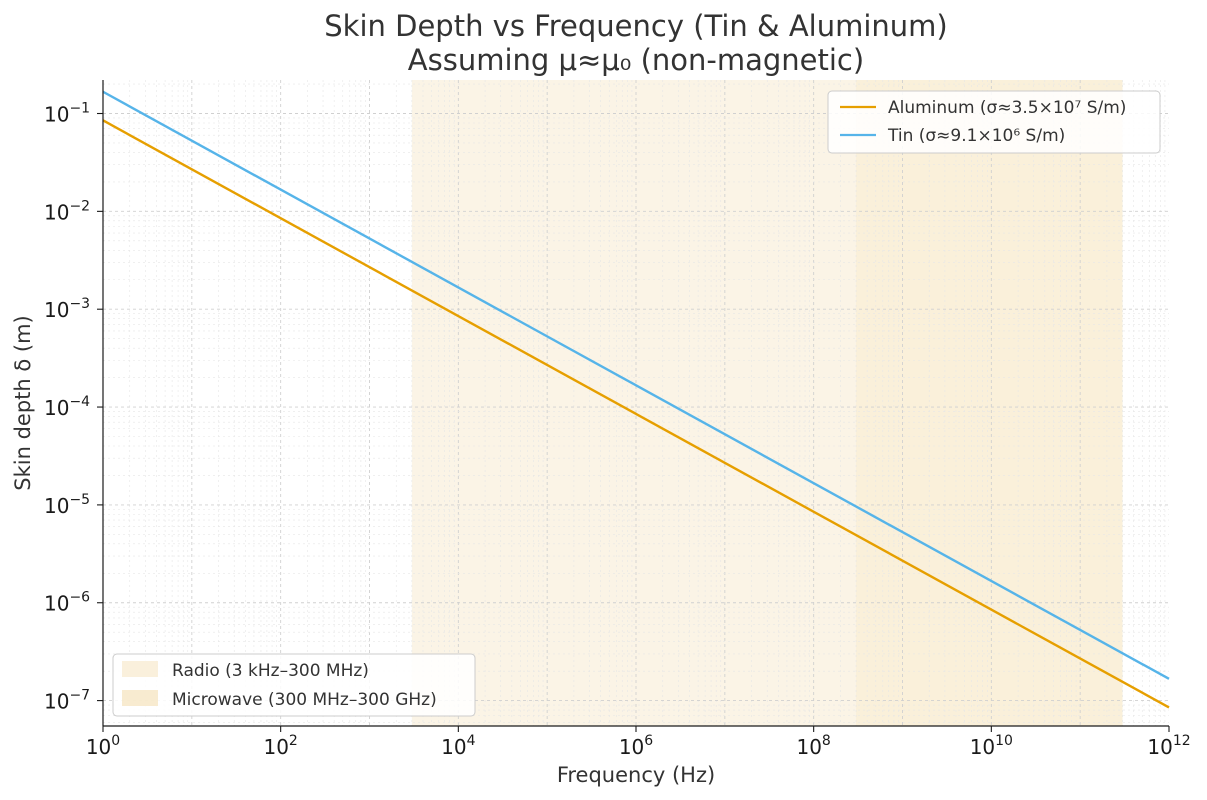 The height and width of the screenshot is (800, 1207). What do you see at coordinates (991, 746) in the screenshot?
I see `x-tick-label: 10¹⁰` at bounding box center [991, 746].